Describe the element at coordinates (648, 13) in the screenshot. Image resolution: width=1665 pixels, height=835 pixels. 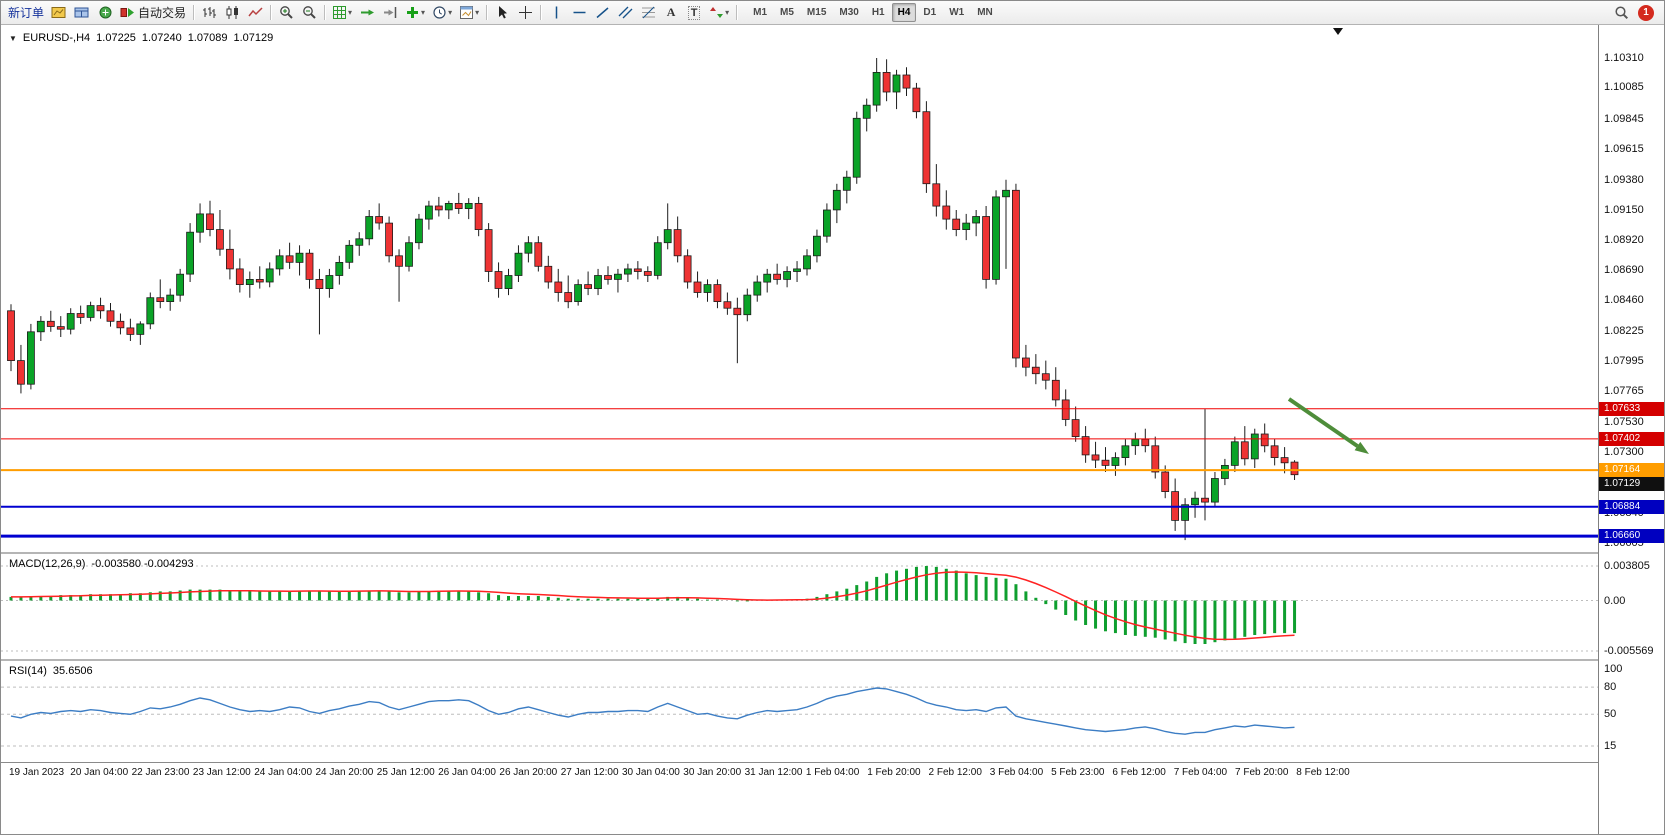
I see `fibonacci-tool-button` at that location.